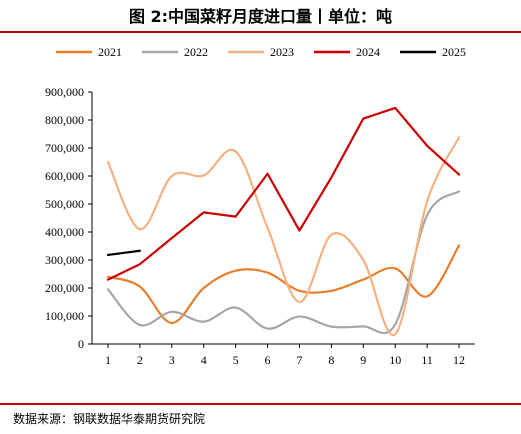 The image size is (521, 434). Describe the element at coordinates (331, 360) in the screenshot. I see `x-tick-label: 8` at that location.